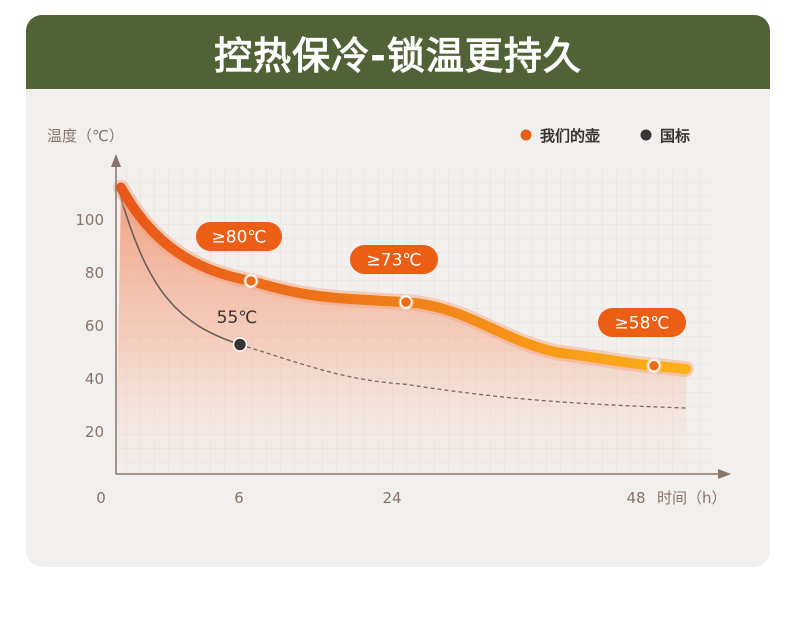 This screenshot has height=627, width=800. What do you see at coordinates (179, 266) in the screenshot?
I see `series-line-standard-solid` at bounding box center [179, 266].